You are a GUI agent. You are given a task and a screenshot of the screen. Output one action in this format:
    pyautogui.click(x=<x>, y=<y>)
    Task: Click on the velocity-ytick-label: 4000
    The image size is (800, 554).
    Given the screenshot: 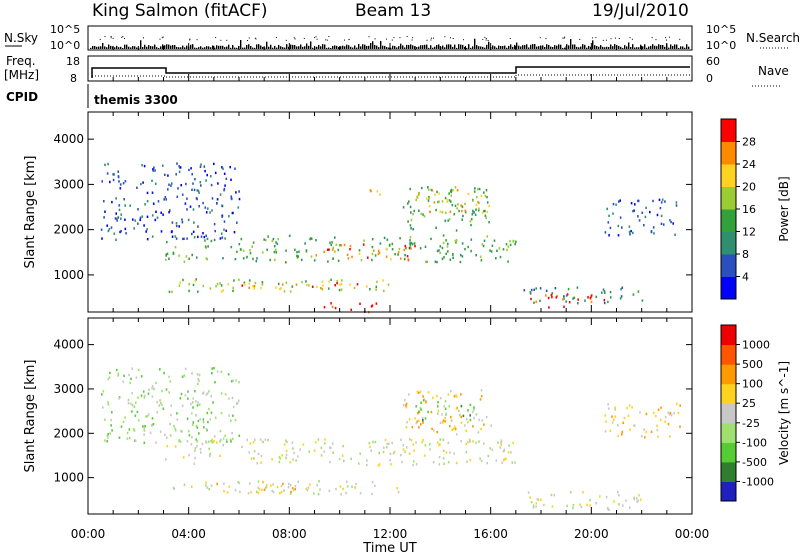 What is the action you would take?
    pyautogui.click(x=68, y=345)
    